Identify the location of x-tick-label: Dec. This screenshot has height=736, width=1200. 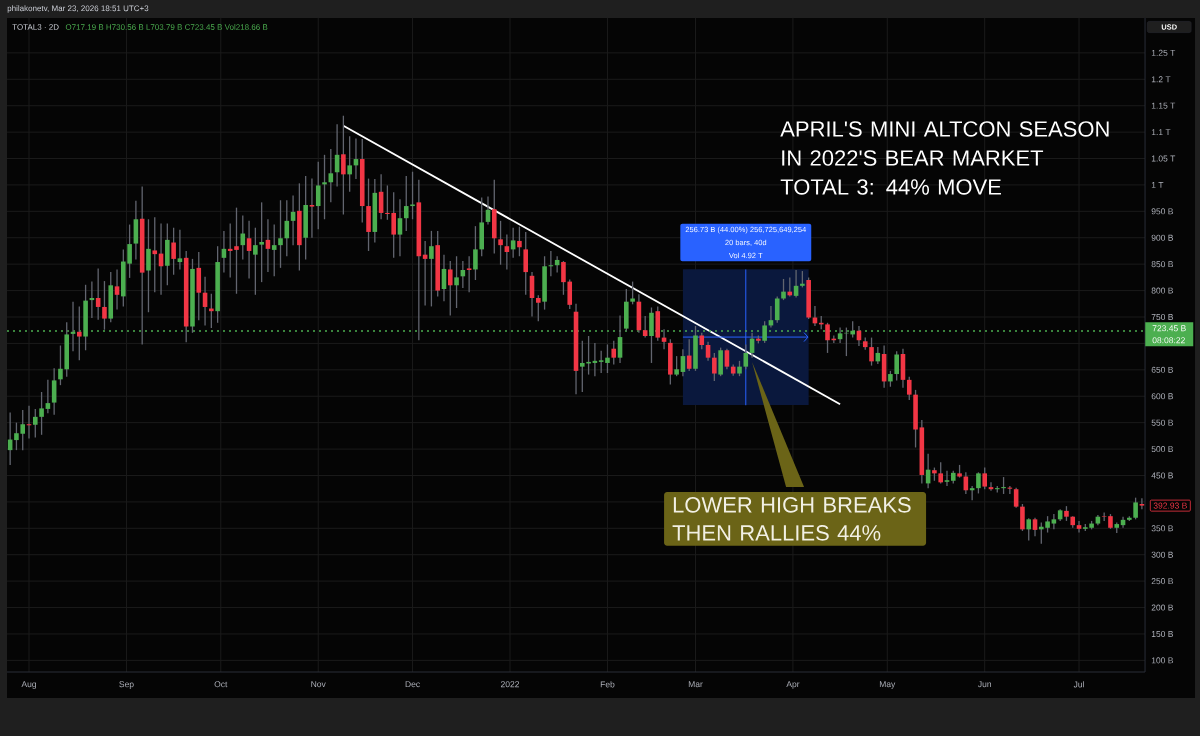
(412, 684).